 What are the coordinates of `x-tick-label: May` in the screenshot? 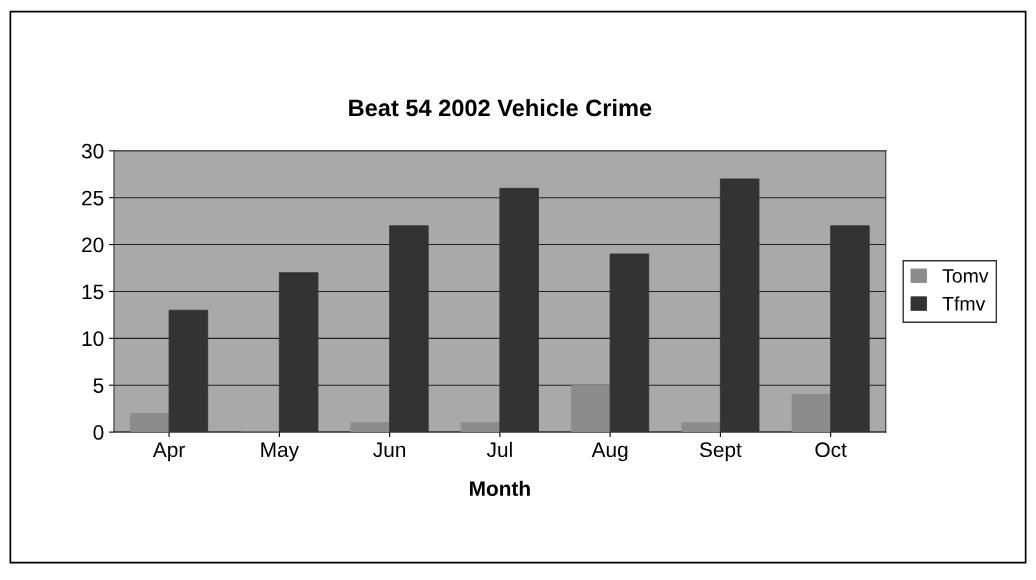 It's located at (280, 452).